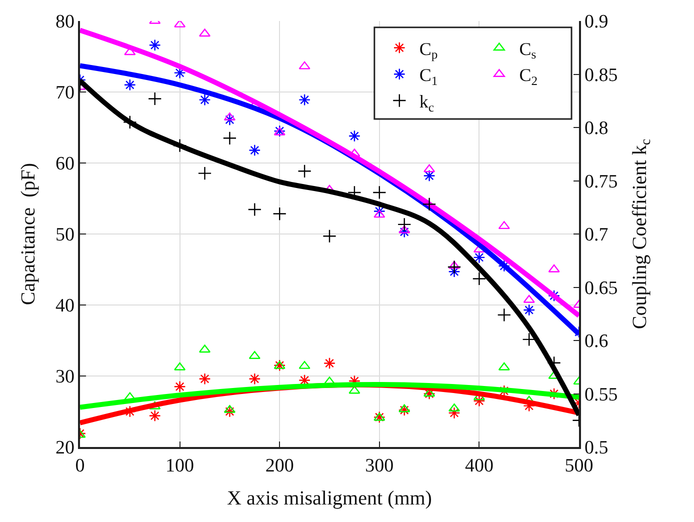  What do you see at coordinates (64, 377) in the screenshot?
I see `y-tick-label: 30` at bounding box center [64, 377].